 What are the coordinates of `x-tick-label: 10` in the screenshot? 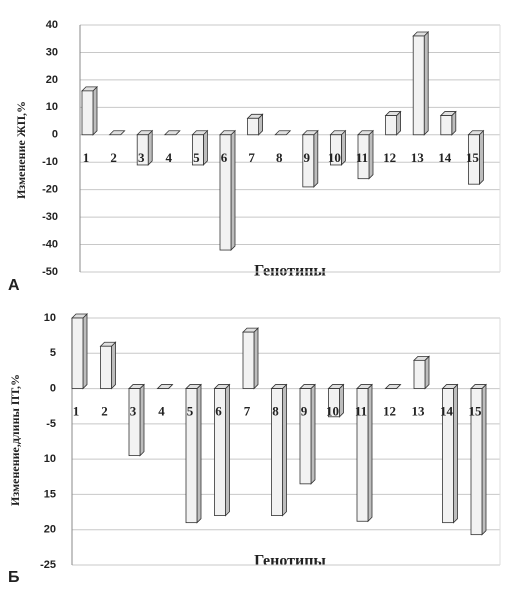 It's located at (332, 411).